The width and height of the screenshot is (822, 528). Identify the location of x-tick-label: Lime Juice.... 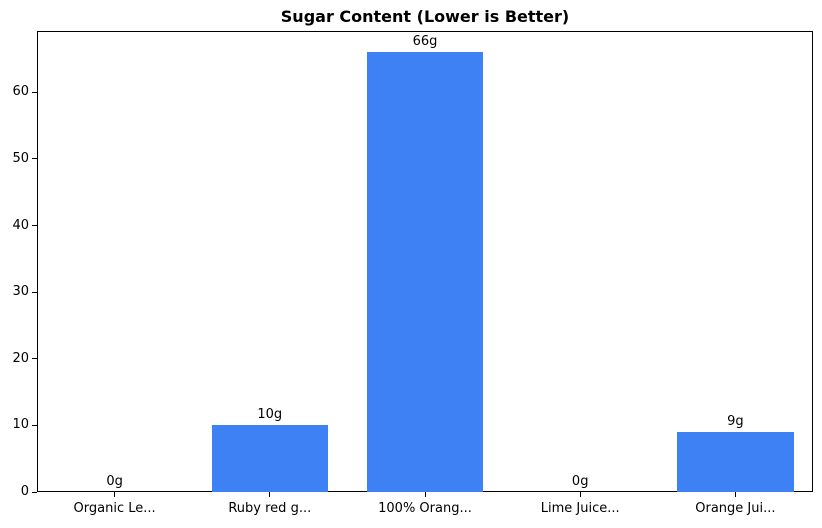
(580, 508).